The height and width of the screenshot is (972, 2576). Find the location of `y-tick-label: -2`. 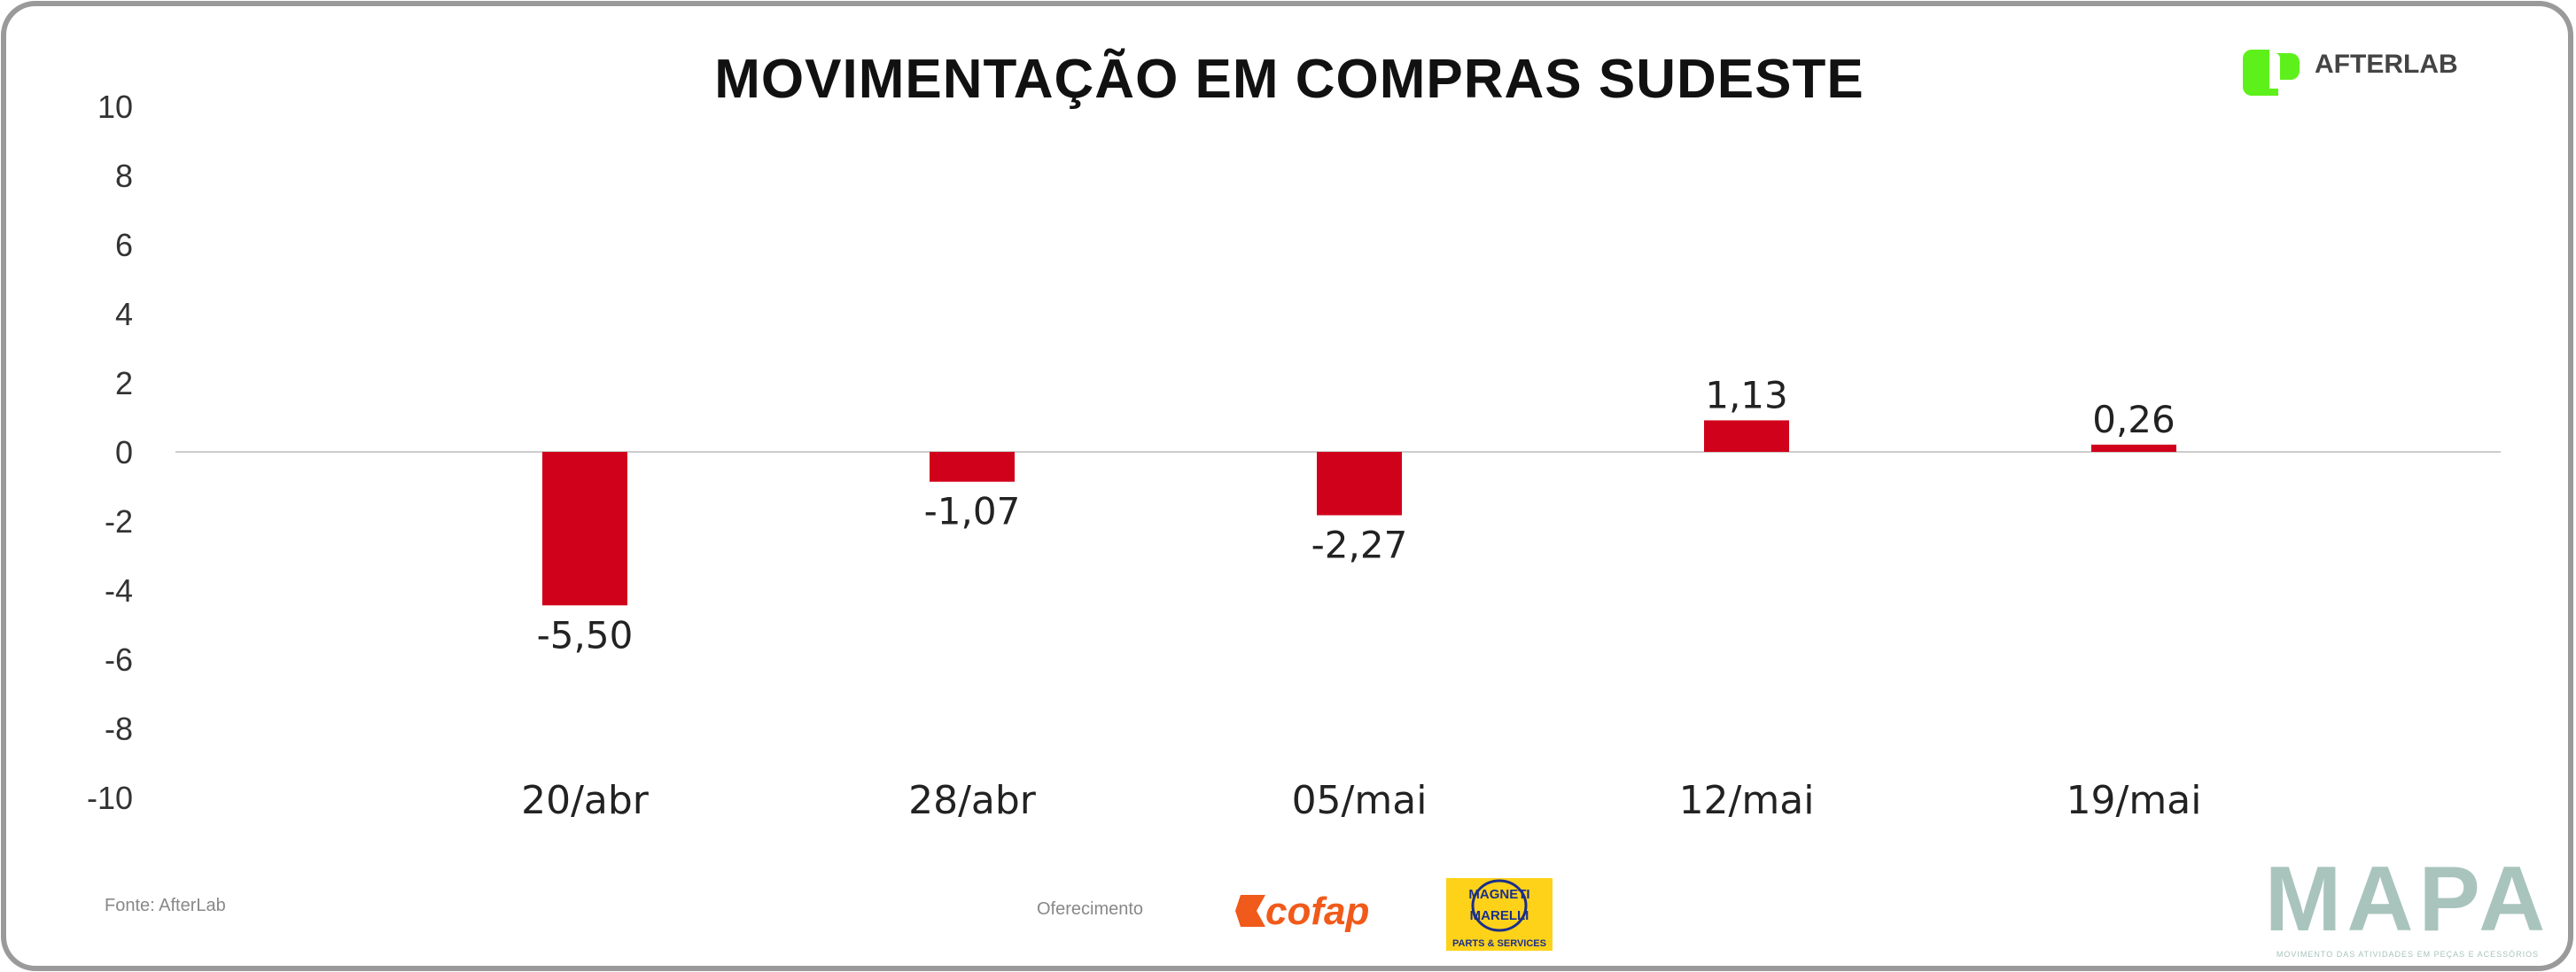

y-tick-label: -2 is located at coordinates (119, 521).